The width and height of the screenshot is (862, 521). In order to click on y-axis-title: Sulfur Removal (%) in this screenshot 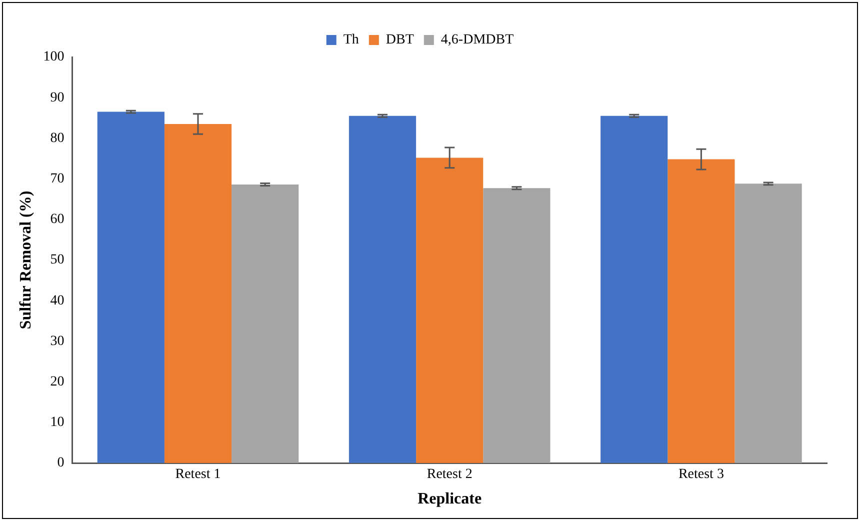, I will do `click(26, 260)`.